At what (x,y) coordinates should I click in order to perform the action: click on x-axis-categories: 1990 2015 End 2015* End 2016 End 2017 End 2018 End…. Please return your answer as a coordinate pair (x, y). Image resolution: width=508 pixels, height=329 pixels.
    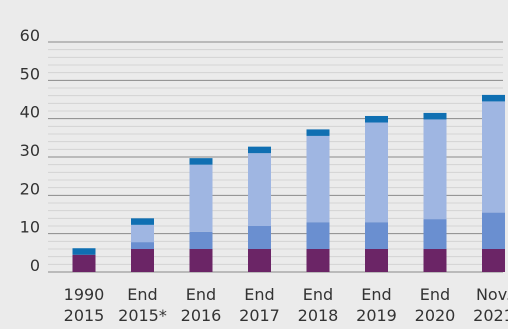
    Looking at the image, I should click on (286, 305).